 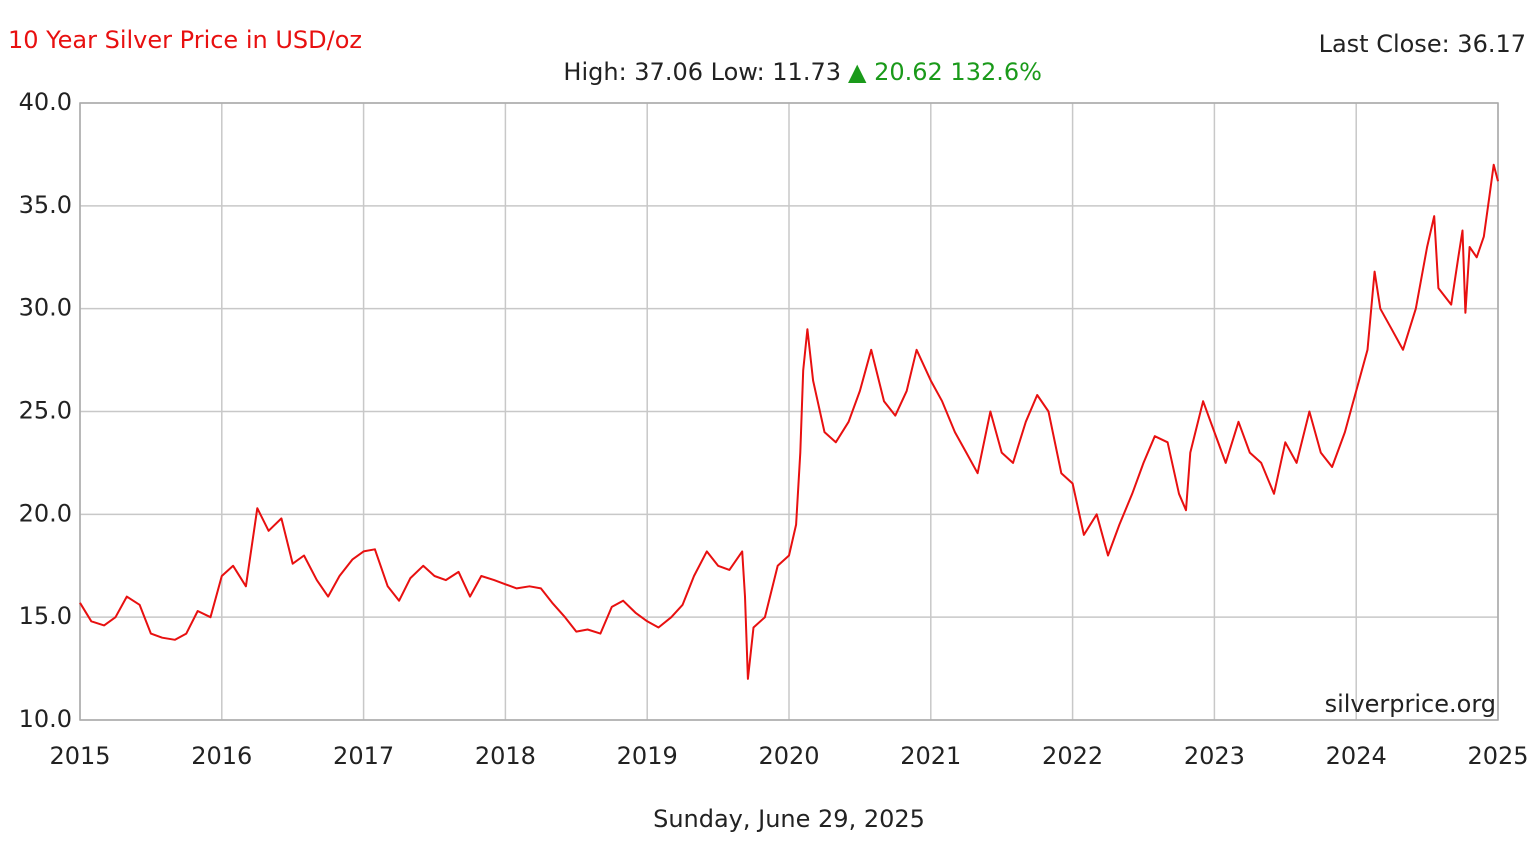 I want to click on x-tick-label: 2023, so click(x=1214, y=756).